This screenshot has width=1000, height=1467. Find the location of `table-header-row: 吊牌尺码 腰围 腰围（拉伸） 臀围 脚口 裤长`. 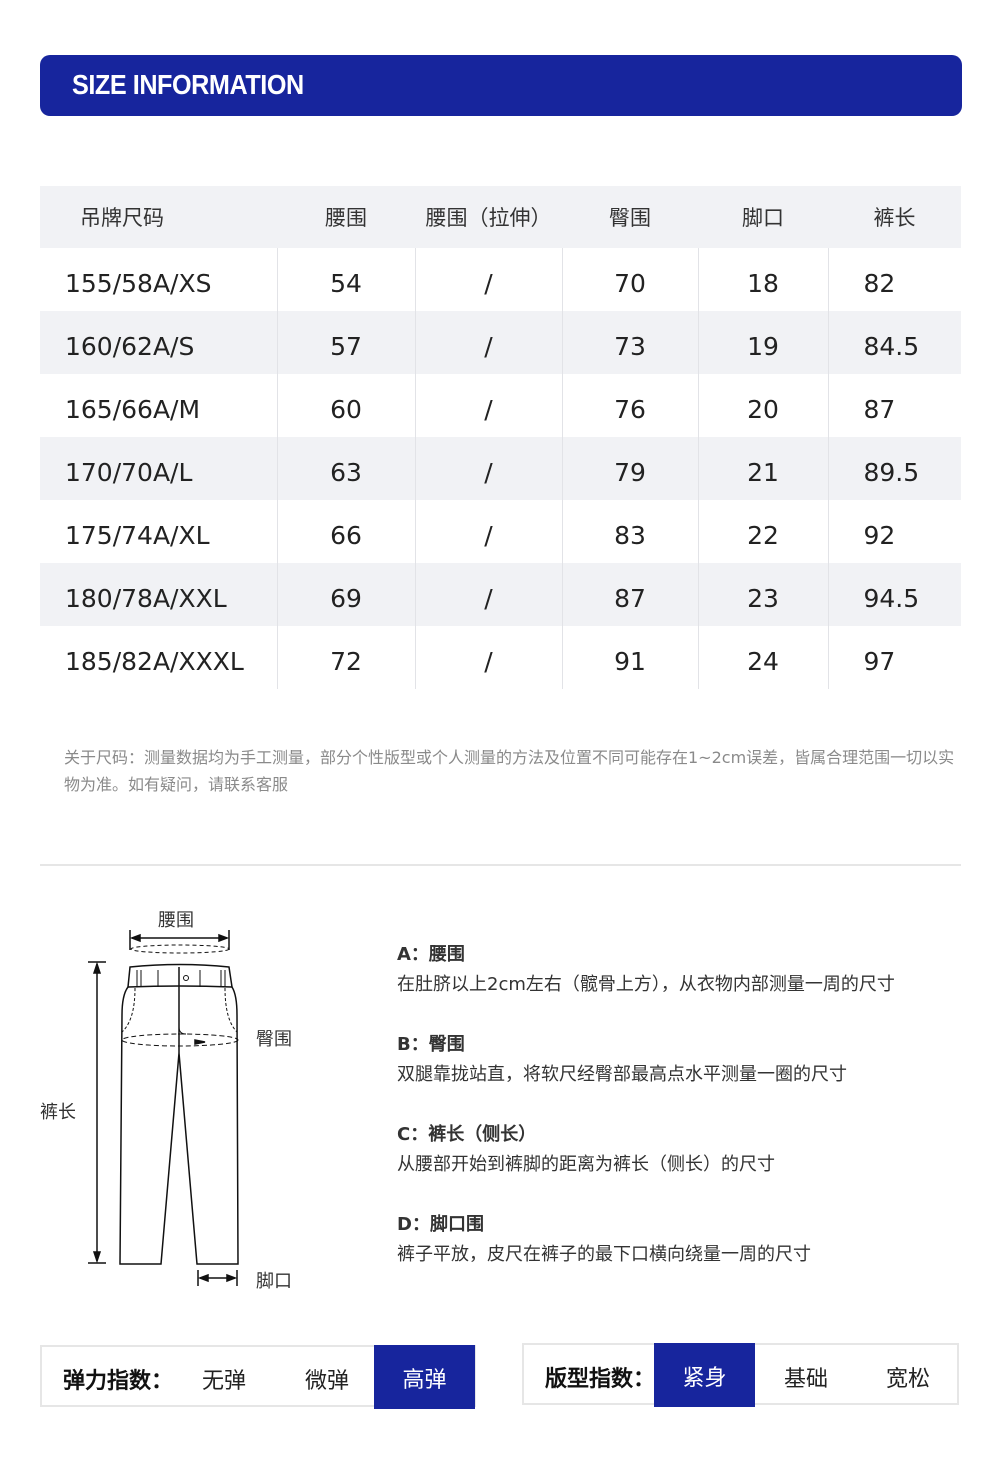

table-header-row: 吊牌尺码 腰围 腰围（拉伸） 臀围 脚口 裤长 is located at coordinates (500, 217).